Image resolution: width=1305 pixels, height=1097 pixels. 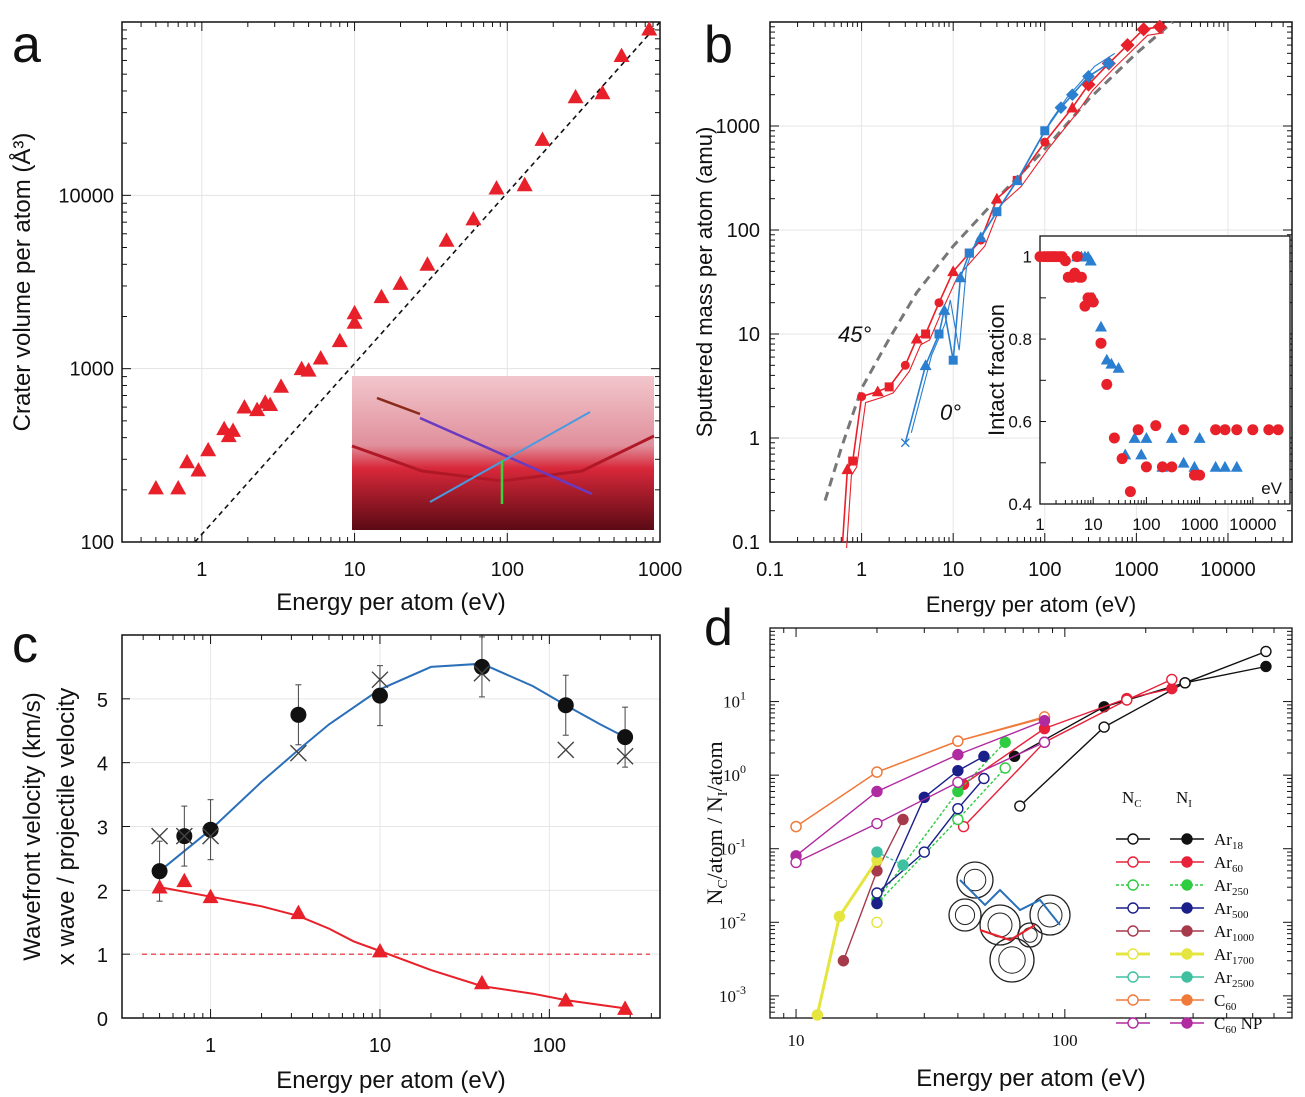 I want to click on x-tick-label: 10000, so click(x=1228, y=570).